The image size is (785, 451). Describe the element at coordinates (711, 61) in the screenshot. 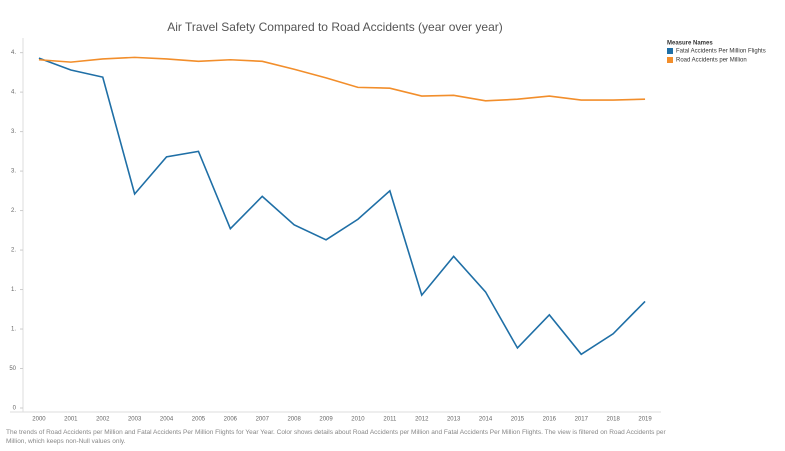

I see `legend-label: Road Accidents per Million` at that location.